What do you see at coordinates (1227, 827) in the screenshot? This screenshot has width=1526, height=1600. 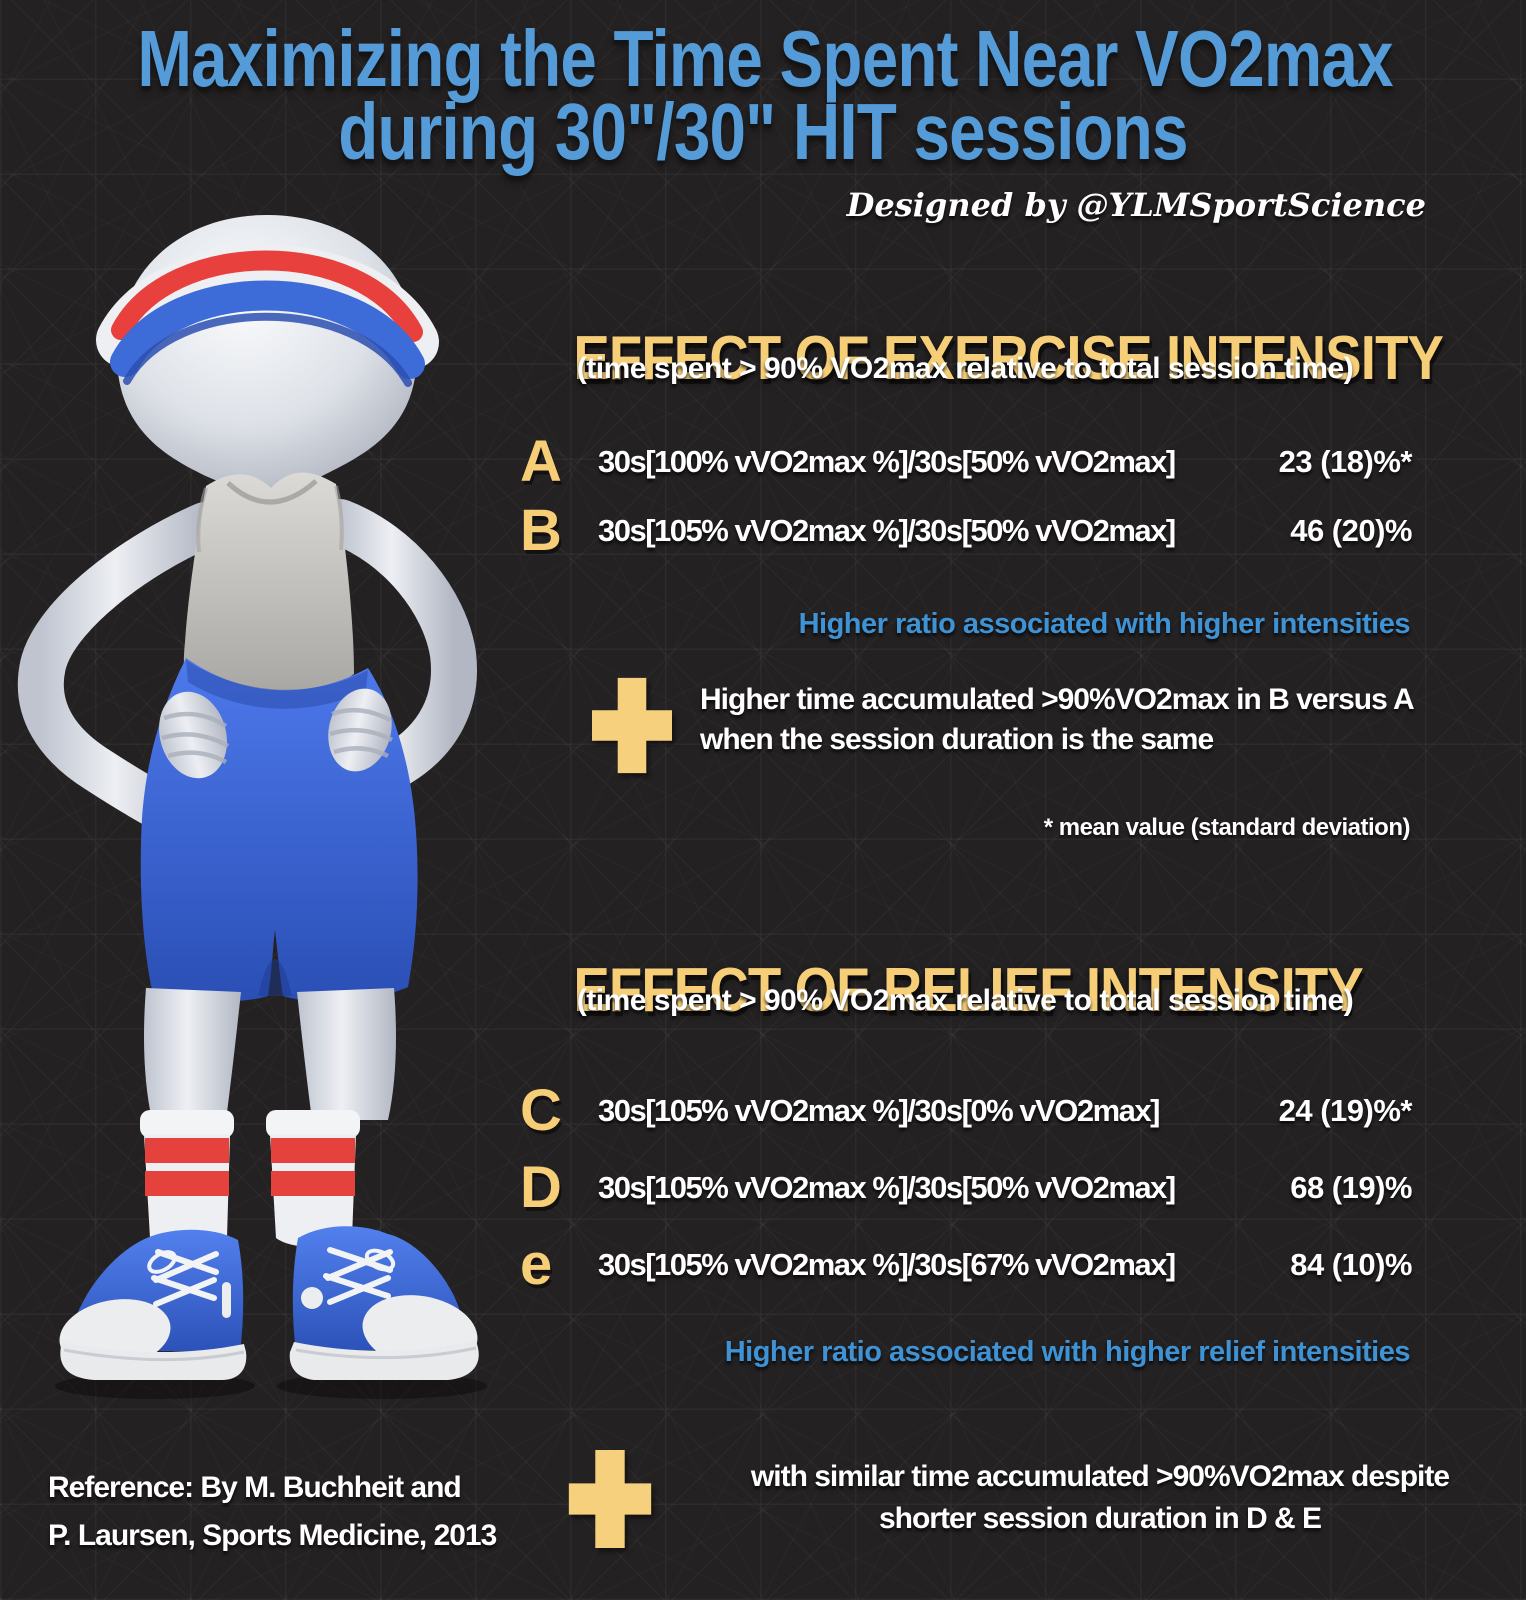 I see `footnote: * mean value (standard deviation)` at bounding box center [1227, 827].